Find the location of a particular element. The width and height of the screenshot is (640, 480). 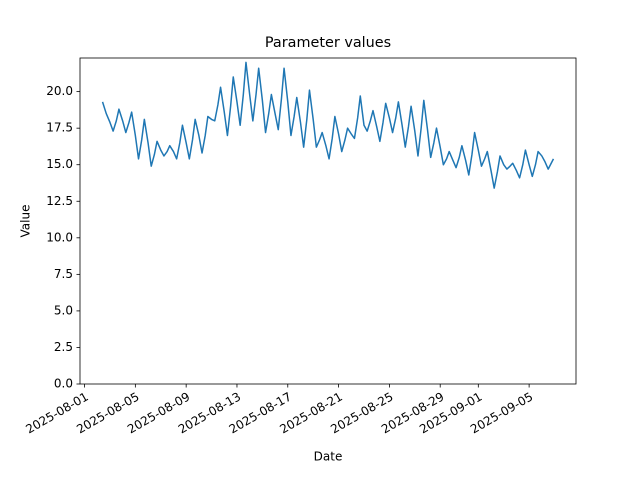

y-tick-label: 0.0 is located at coordinates (63, 384).